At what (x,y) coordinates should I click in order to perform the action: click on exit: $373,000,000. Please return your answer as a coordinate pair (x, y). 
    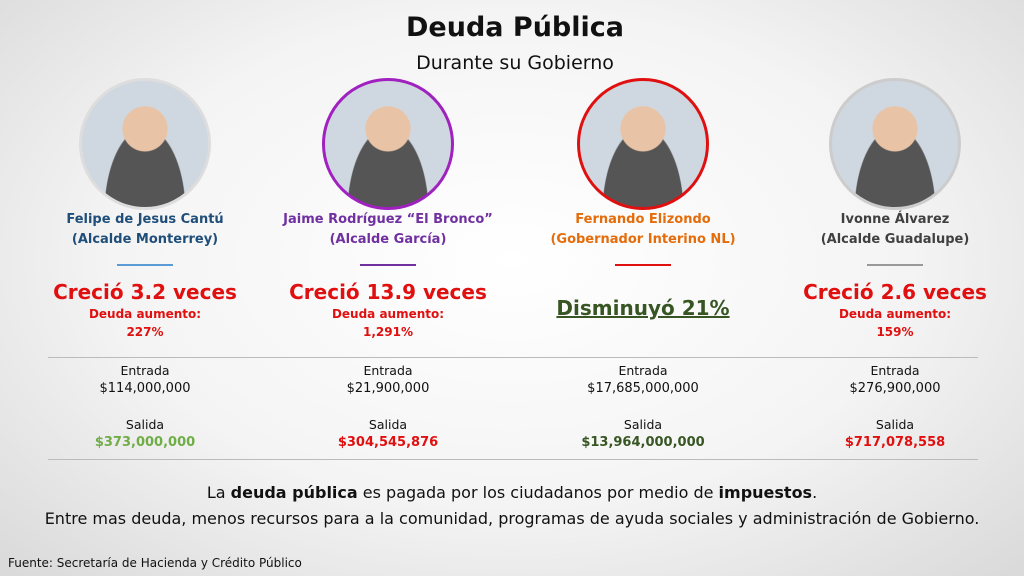
    Looking at the image, I should click on (145, 442).